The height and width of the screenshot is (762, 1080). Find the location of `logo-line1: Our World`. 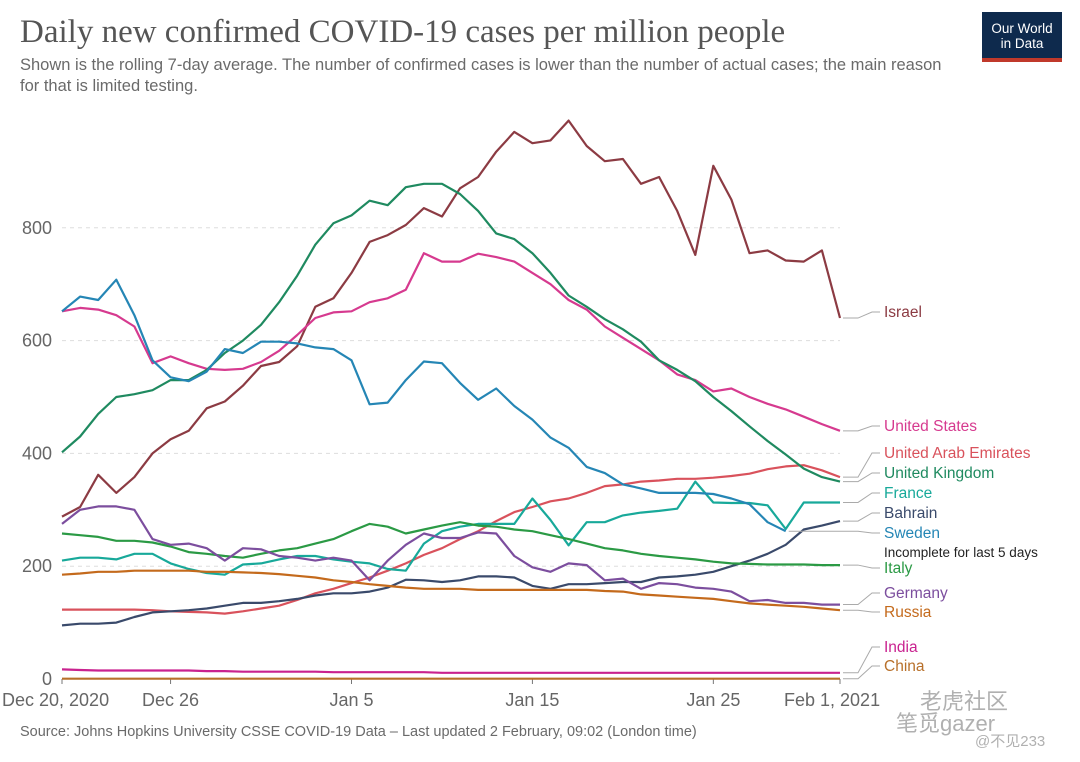

logo-line1: Our World is located at coordinates (1022, 28).